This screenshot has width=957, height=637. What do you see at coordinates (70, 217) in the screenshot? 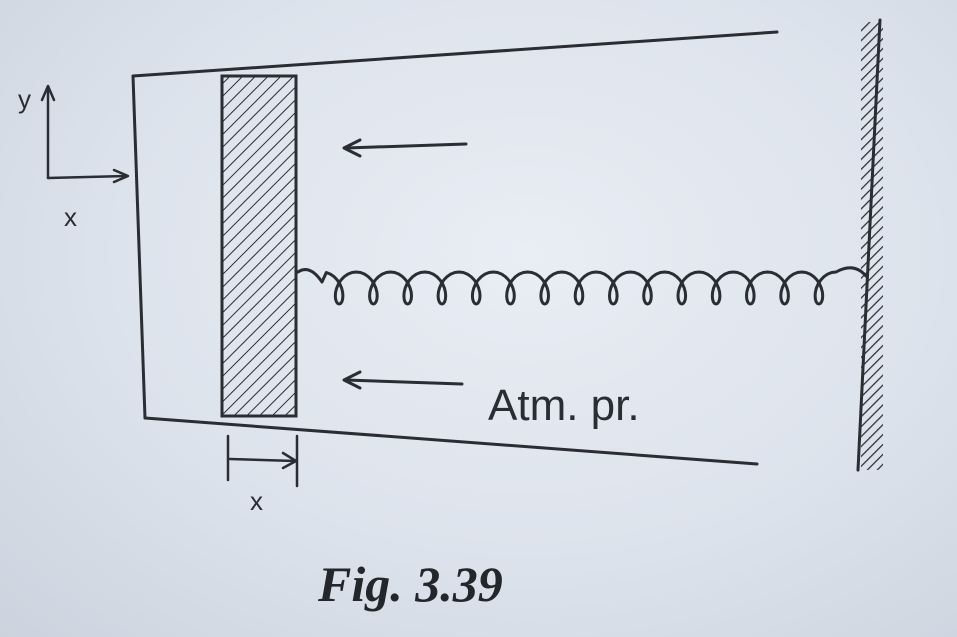
I see `axis-x-label: x` at bounding box center [70, 217].